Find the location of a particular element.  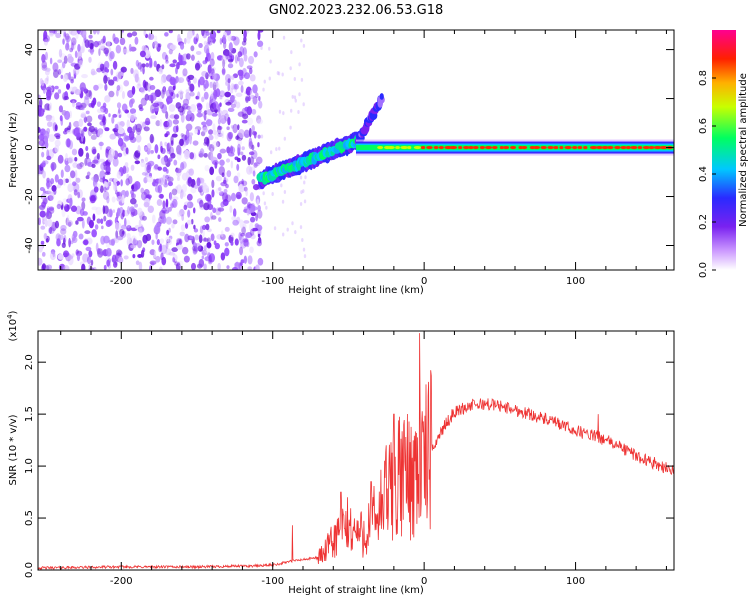

colorbar-label: Normalized spectral amplitude is located at coordinates (743, 150).